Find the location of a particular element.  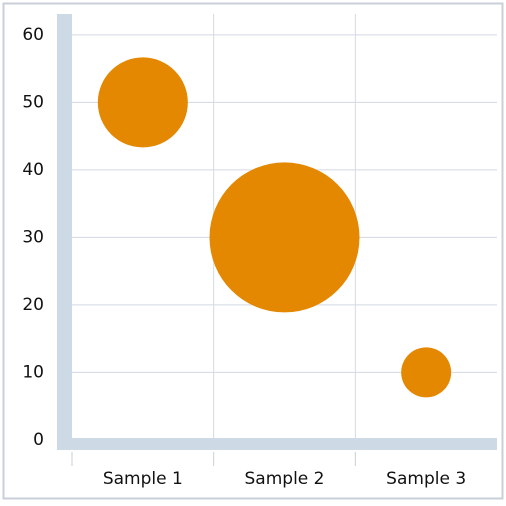

y-tick-label: 0 is located at coordinates (38, 440).